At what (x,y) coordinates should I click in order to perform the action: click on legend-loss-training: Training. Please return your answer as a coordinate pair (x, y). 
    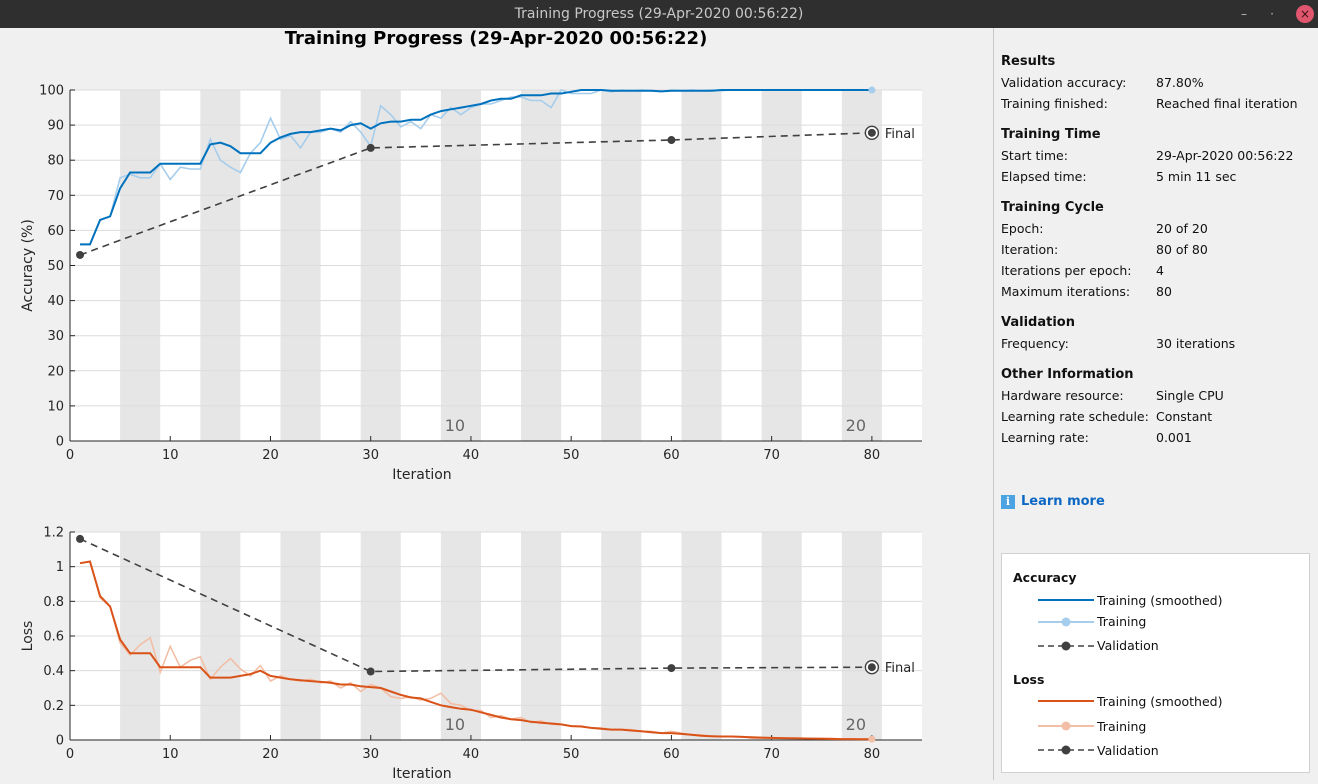
    Looking at the image, I should click on (1122, 726).